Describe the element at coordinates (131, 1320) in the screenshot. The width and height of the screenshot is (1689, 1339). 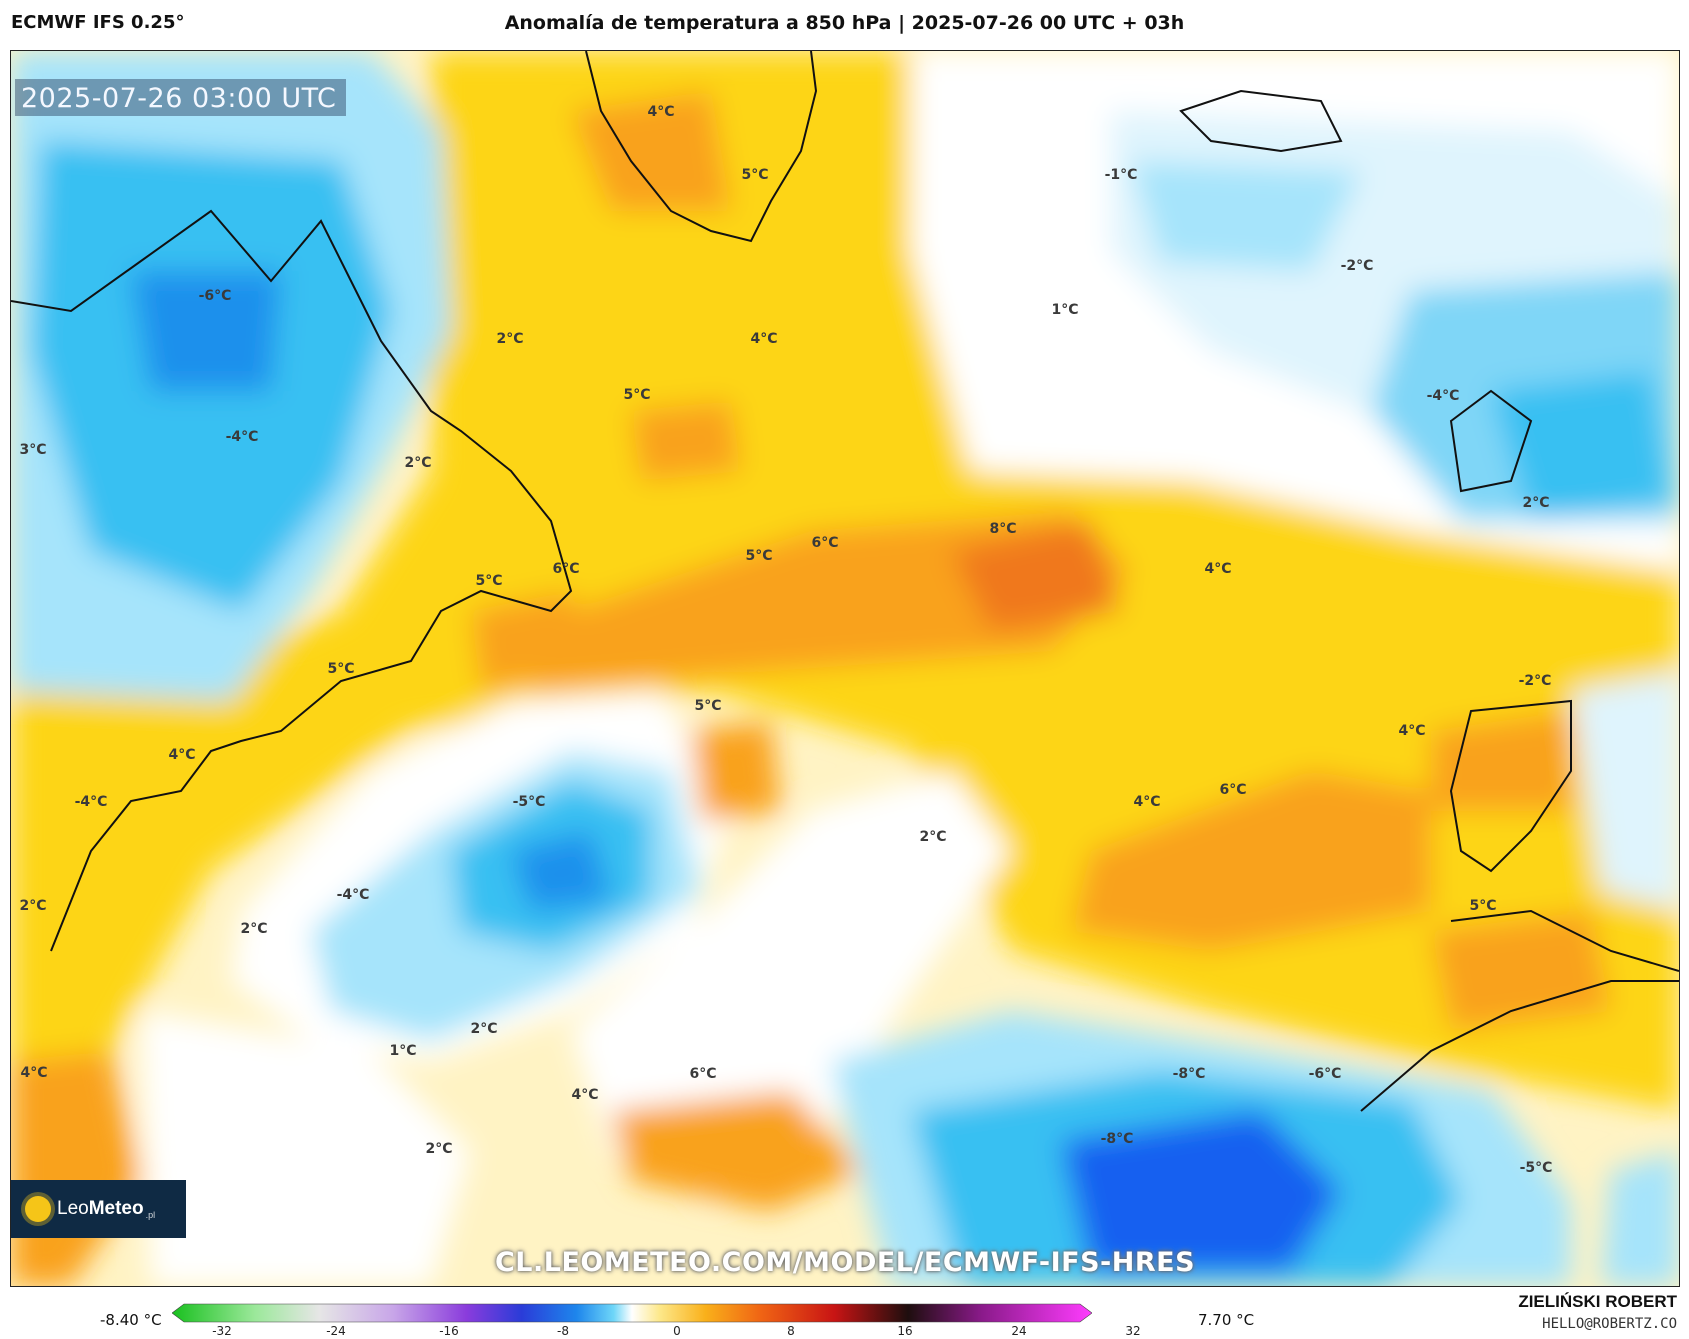
I see `colorbar-min: -8.40 °C` at that location.